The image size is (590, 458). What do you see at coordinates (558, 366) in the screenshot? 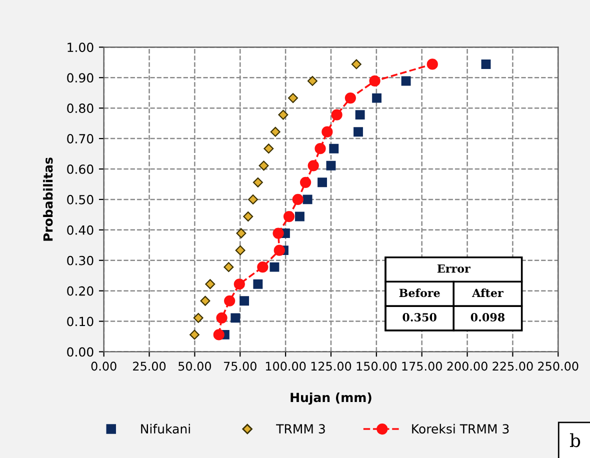
I see `x-tick-label: 250.00` at bounding box center [558, 366].